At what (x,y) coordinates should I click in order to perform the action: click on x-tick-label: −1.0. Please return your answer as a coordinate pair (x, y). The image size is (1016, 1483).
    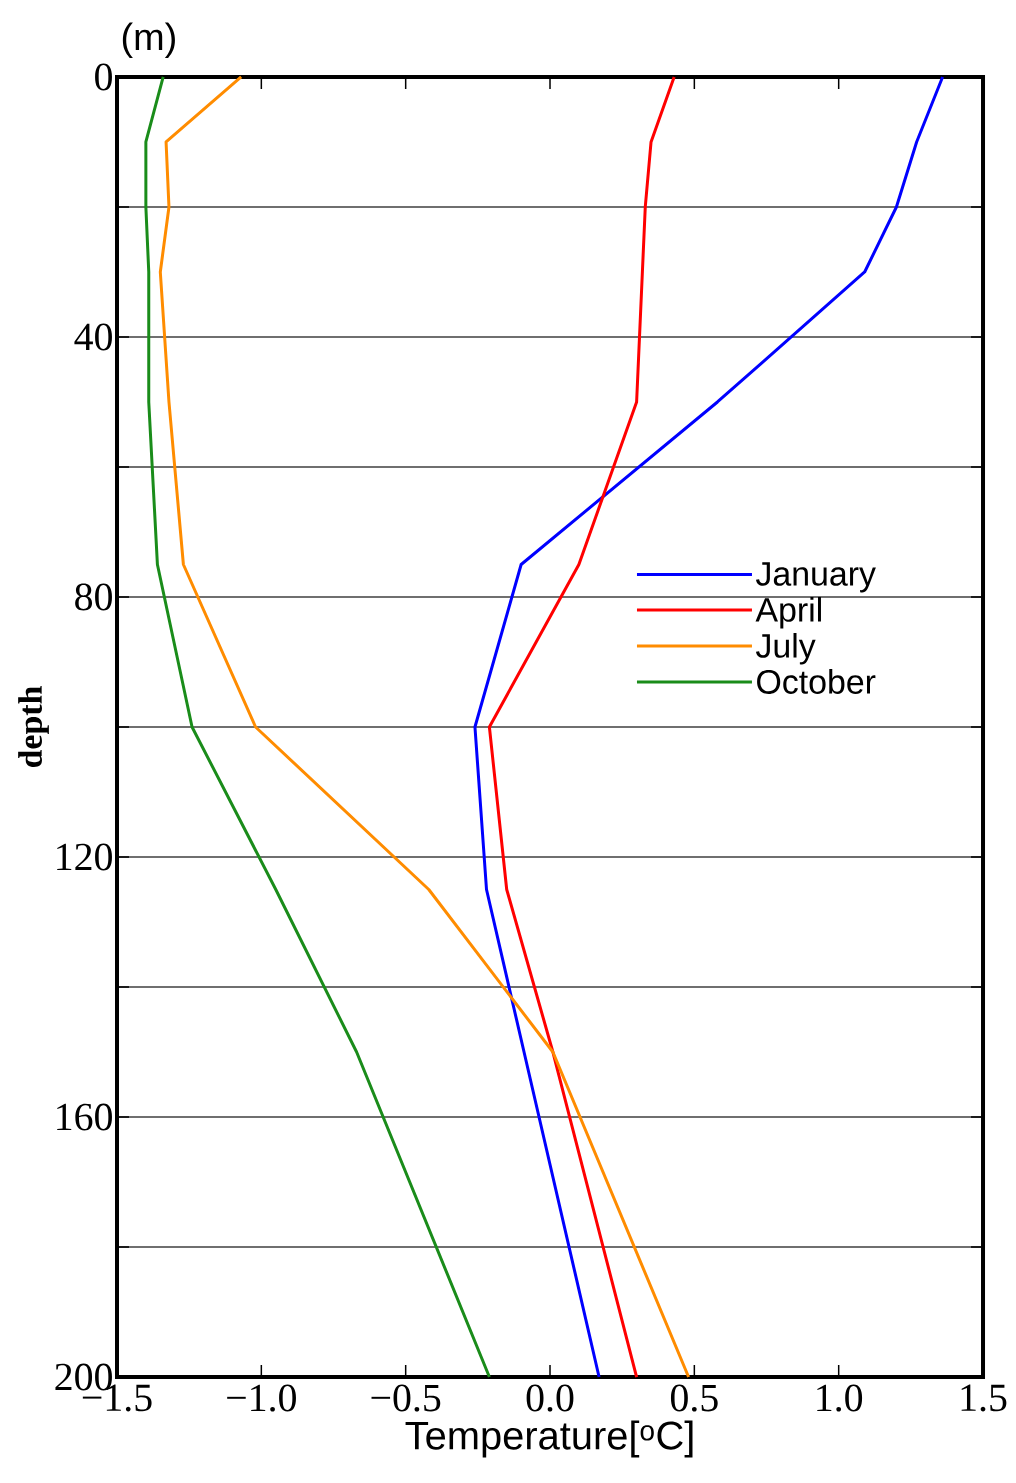
    Looking at the image, I should click on (261, 1398).